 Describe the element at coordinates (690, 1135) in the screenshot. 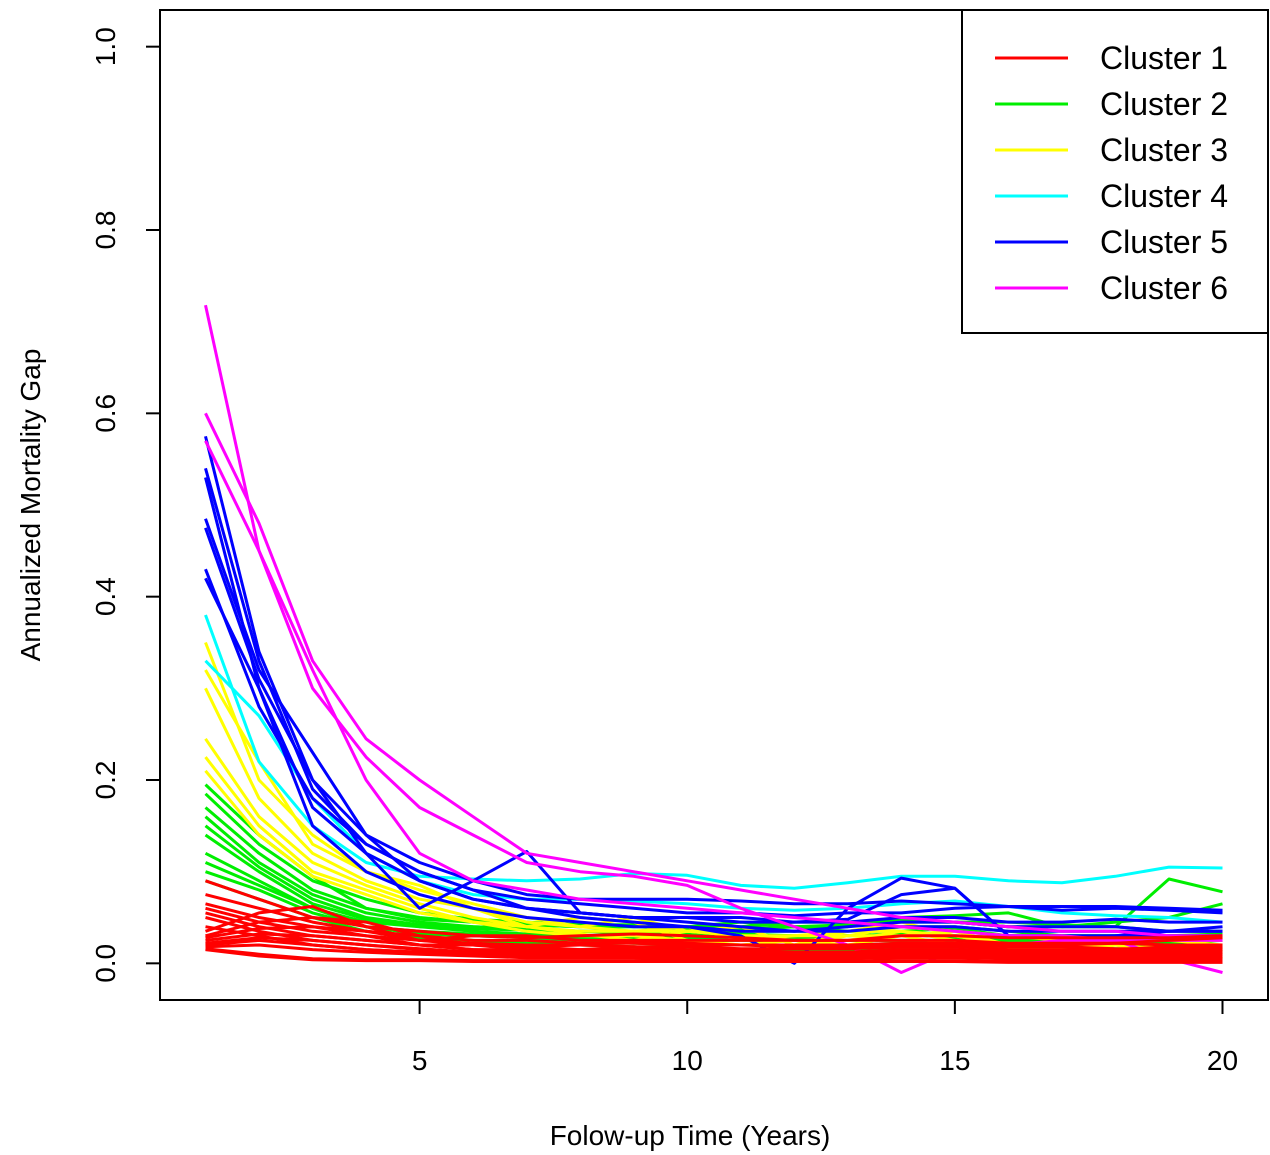

I see `x-axis-label: Folow-up Time (Years)` at that location.